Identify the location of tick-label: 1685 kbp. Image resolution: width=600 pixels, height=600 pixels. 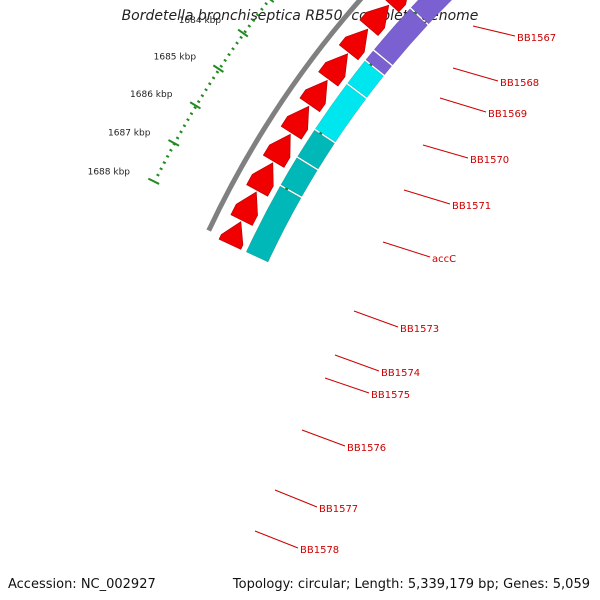
(175, 58).